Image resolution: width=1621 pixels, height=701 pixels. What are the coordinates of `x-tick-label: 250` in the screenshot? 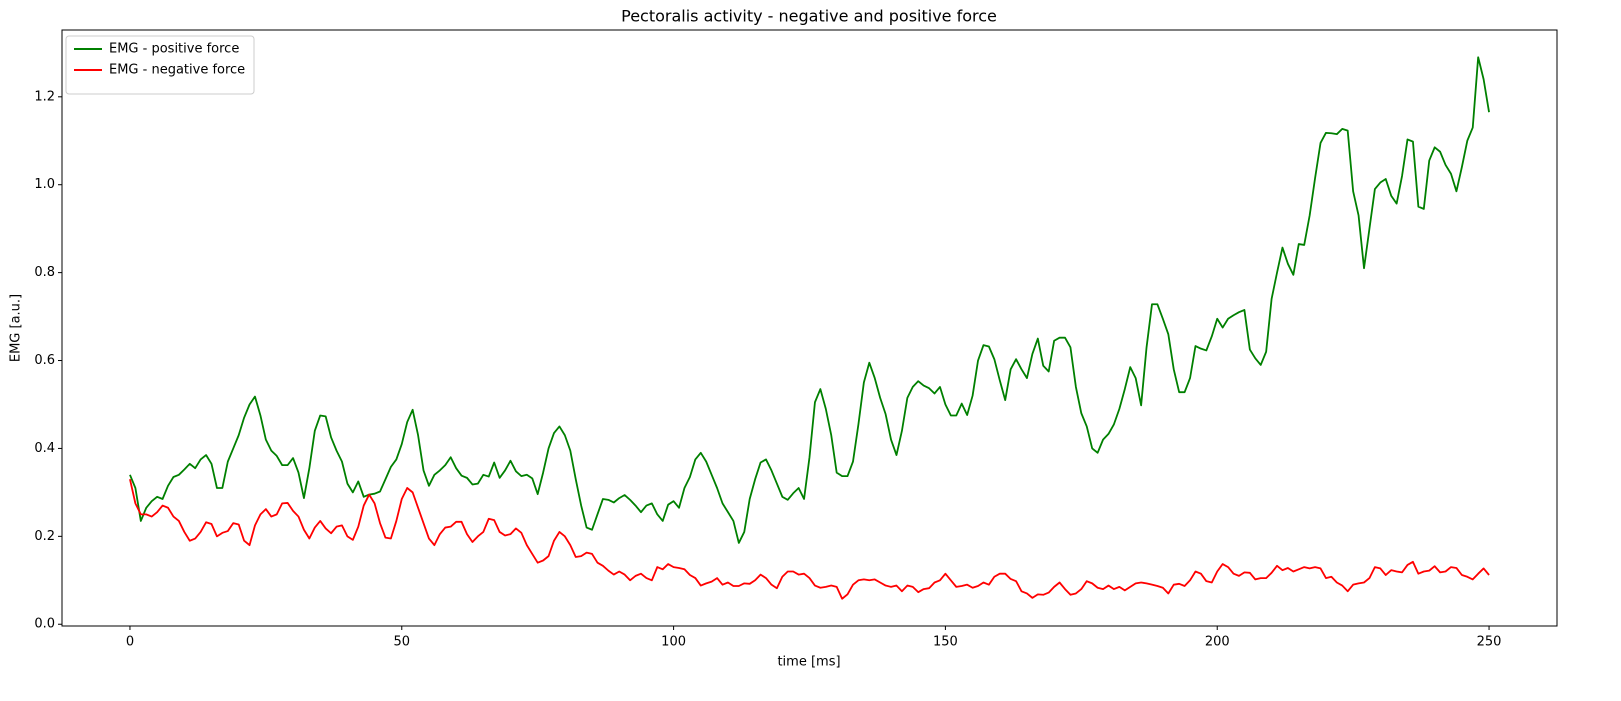 It's located at (1489, 642).